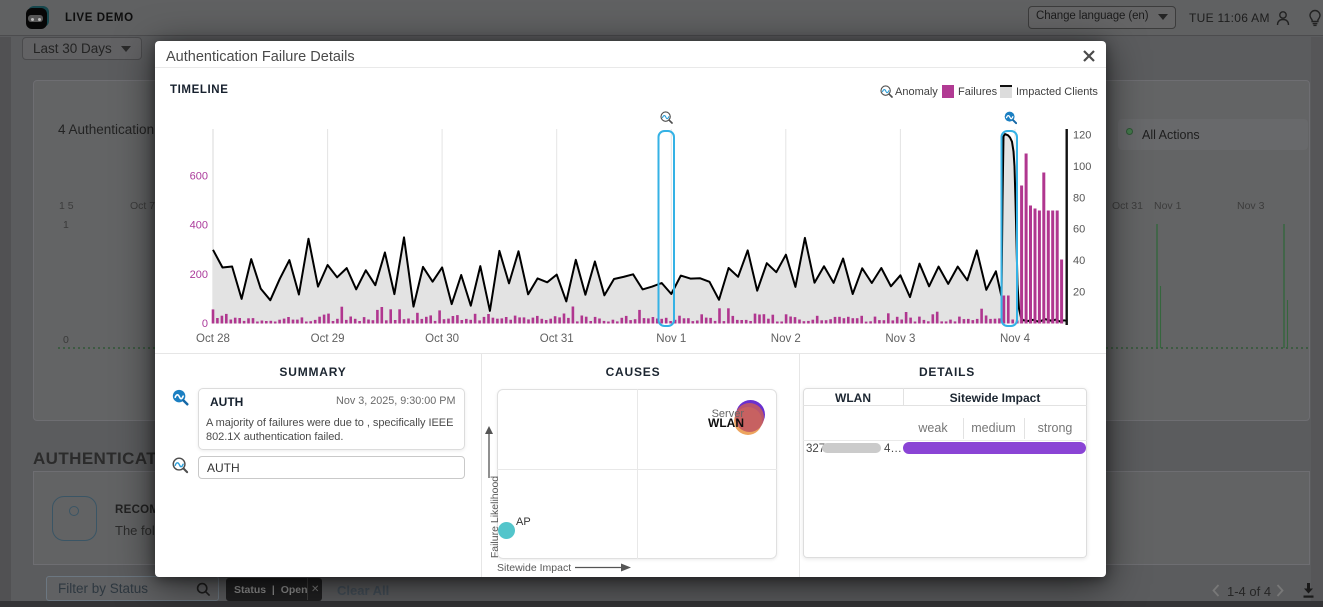 Image resolution: width=1323 pixels, height=607 pixels. Describe the element at coordinates (213, 339) in the screenshot. I see `svg-text: Oct 28` at that location.